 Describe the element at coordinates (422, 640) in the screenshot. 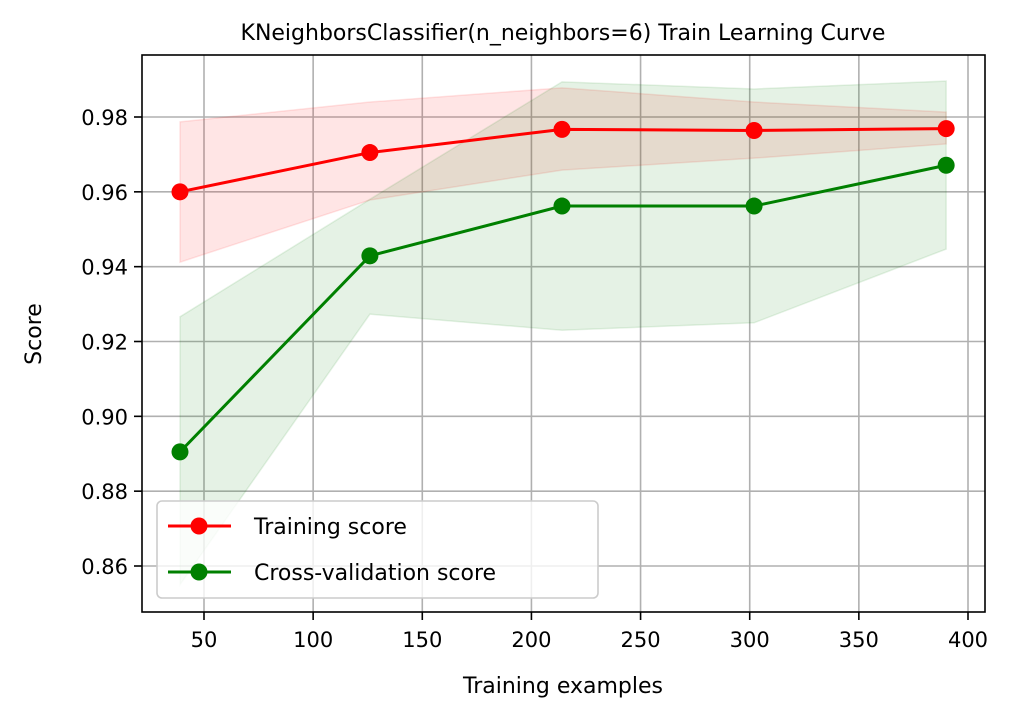

I see `x-tick-label: 150` at that location.